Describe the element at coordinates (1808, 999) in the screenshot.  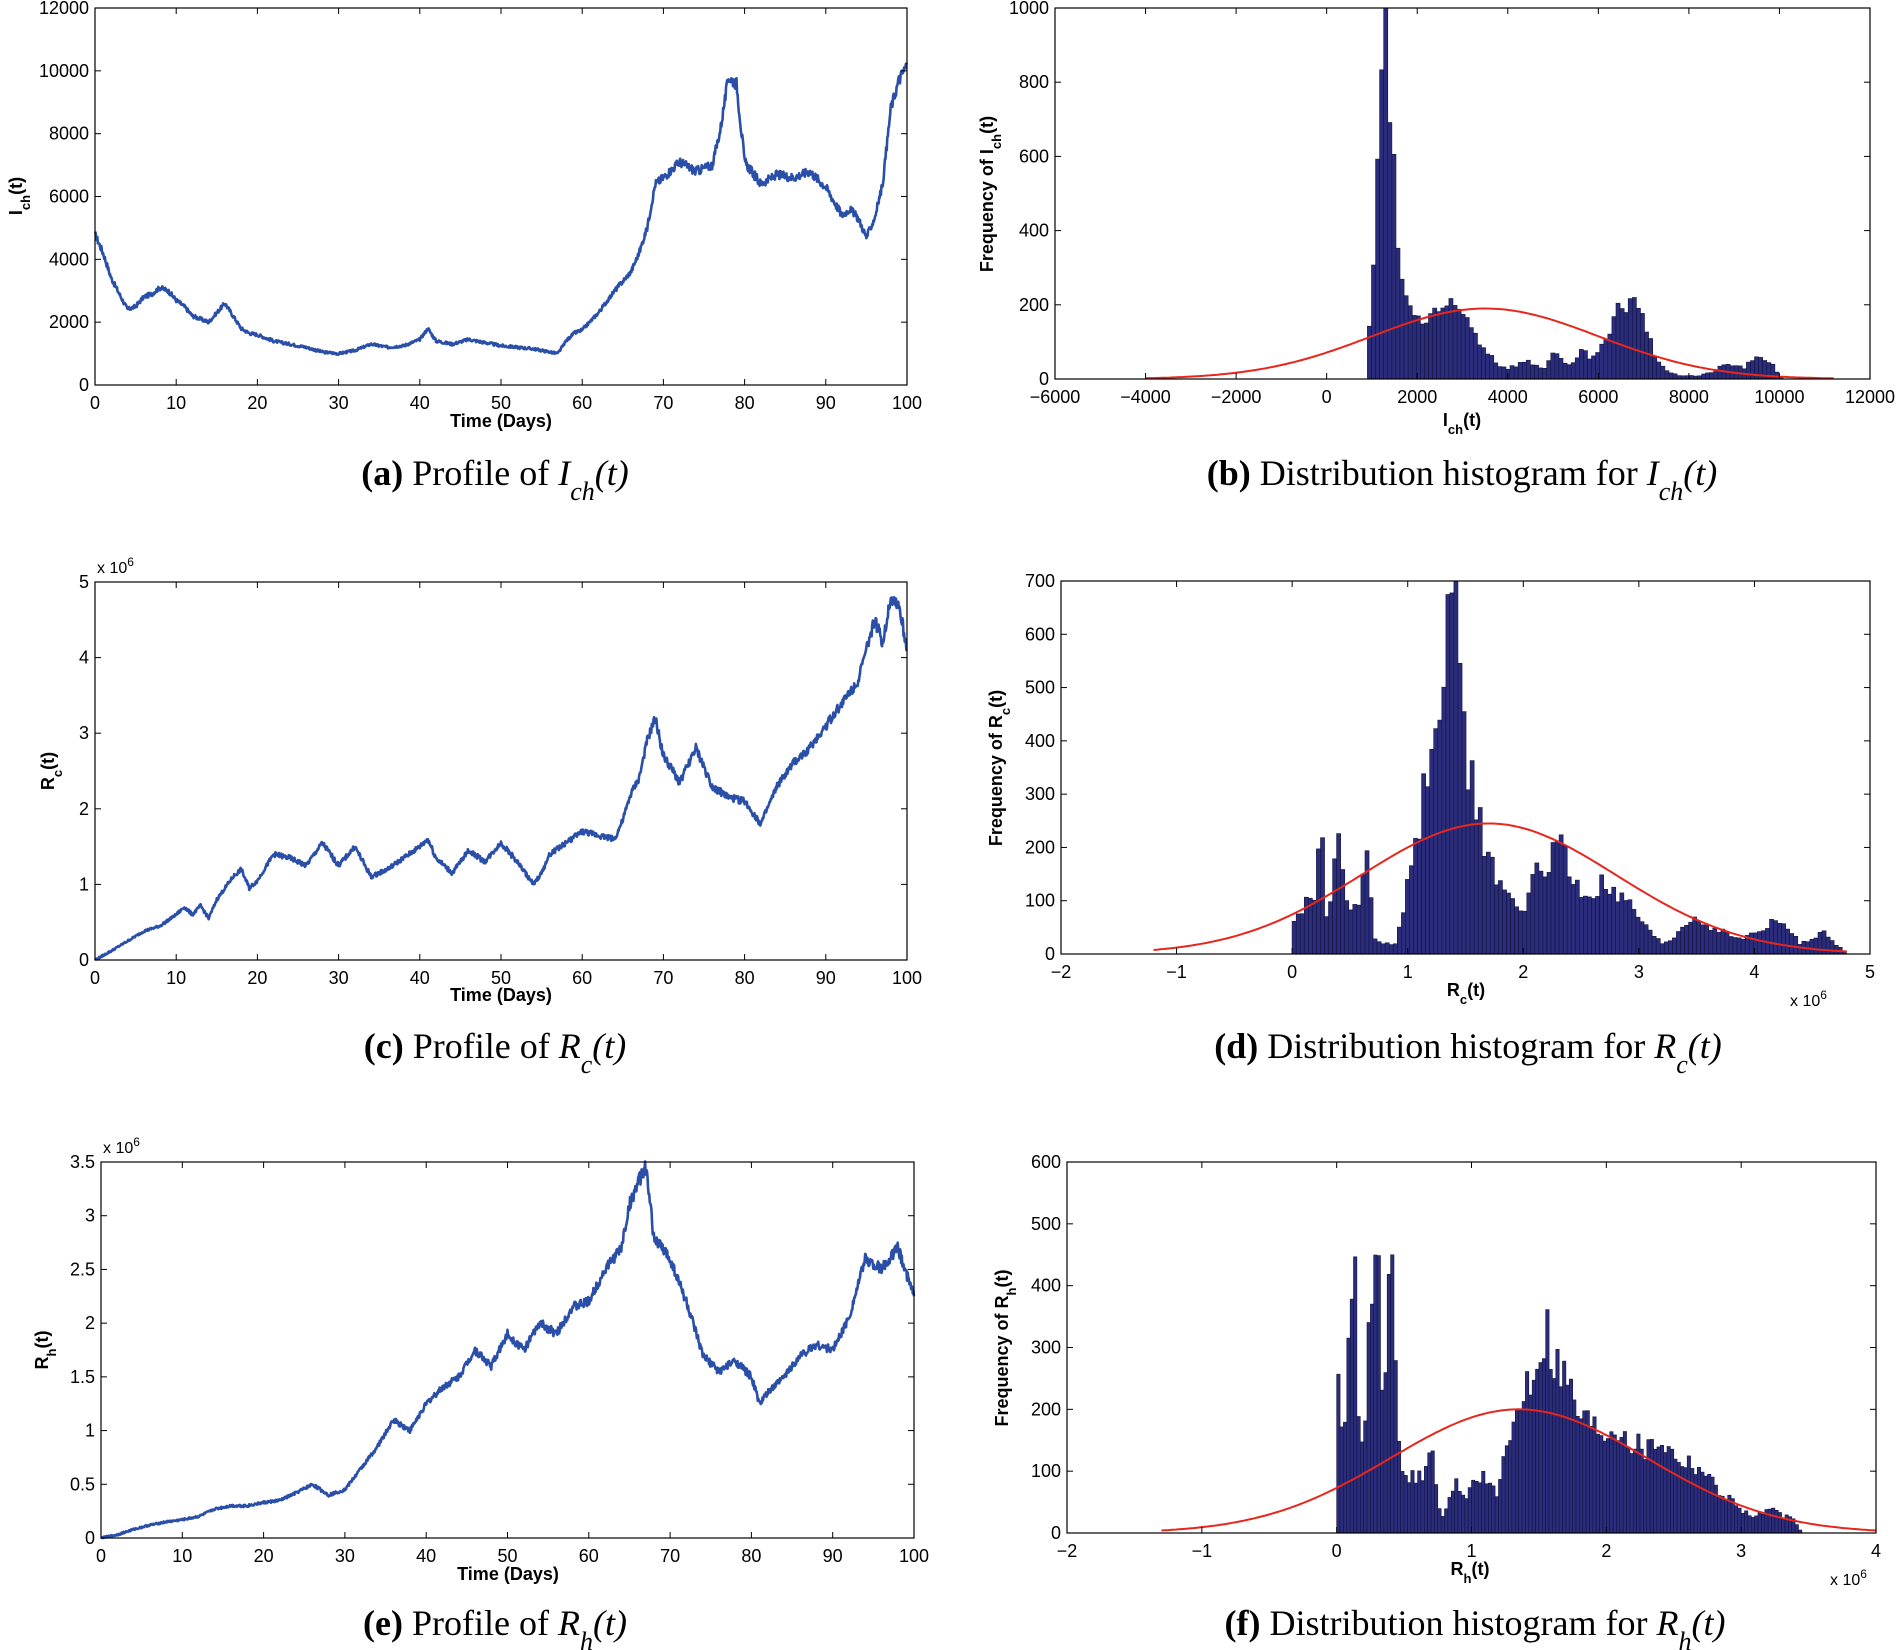
I see `x-multiplier: x 106` at that location.